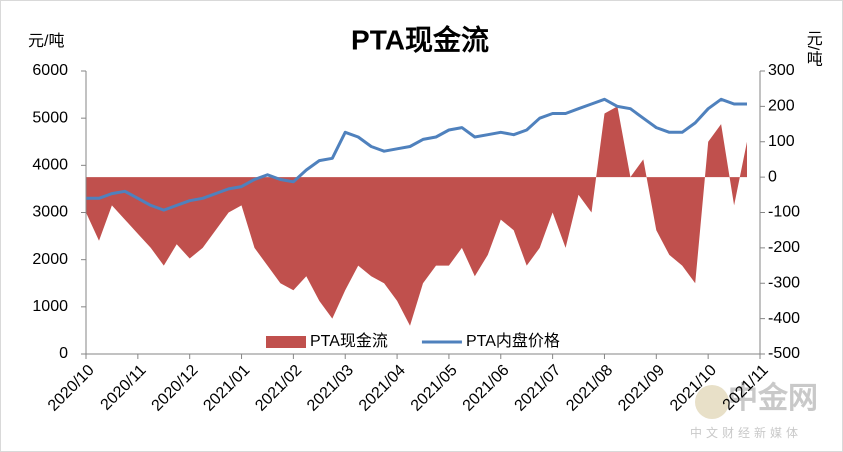  I want to click on y-axis-label: 元/吨, so click(46, 41).